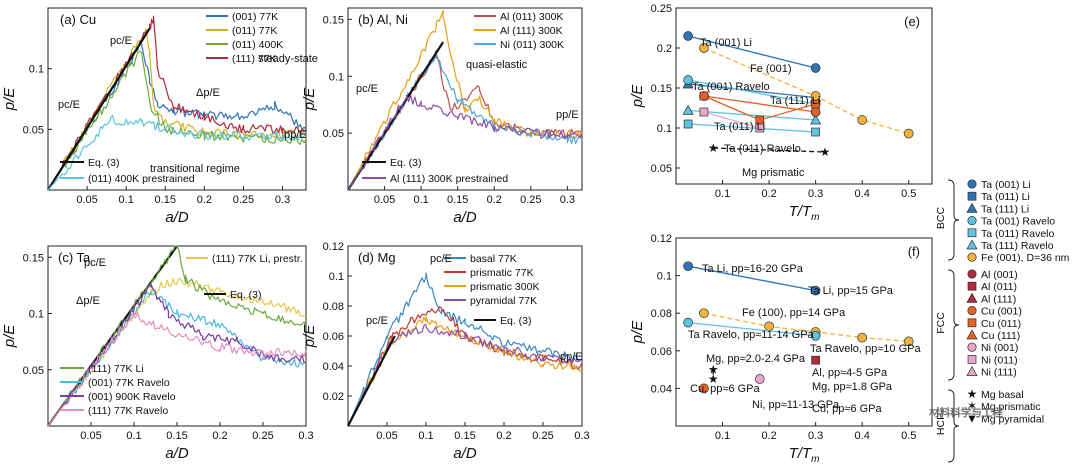 The height and width of the screenshot is (466, 1080). I want to click on legend-label: (011) 77K, so click(254, 31).